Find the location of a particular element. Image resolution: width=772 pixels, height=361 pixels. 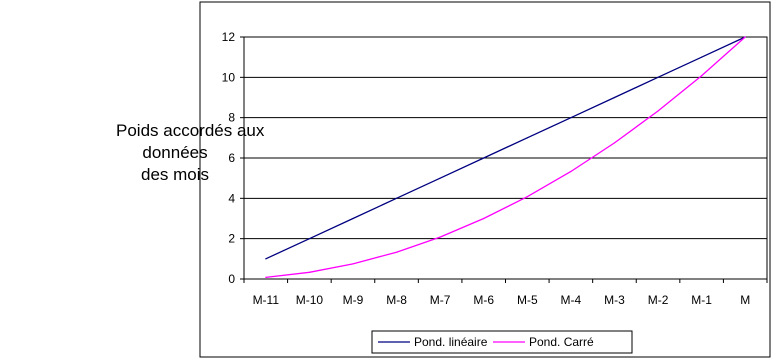

y-axis-label-line: des mois is located at coordinates (175, 174).